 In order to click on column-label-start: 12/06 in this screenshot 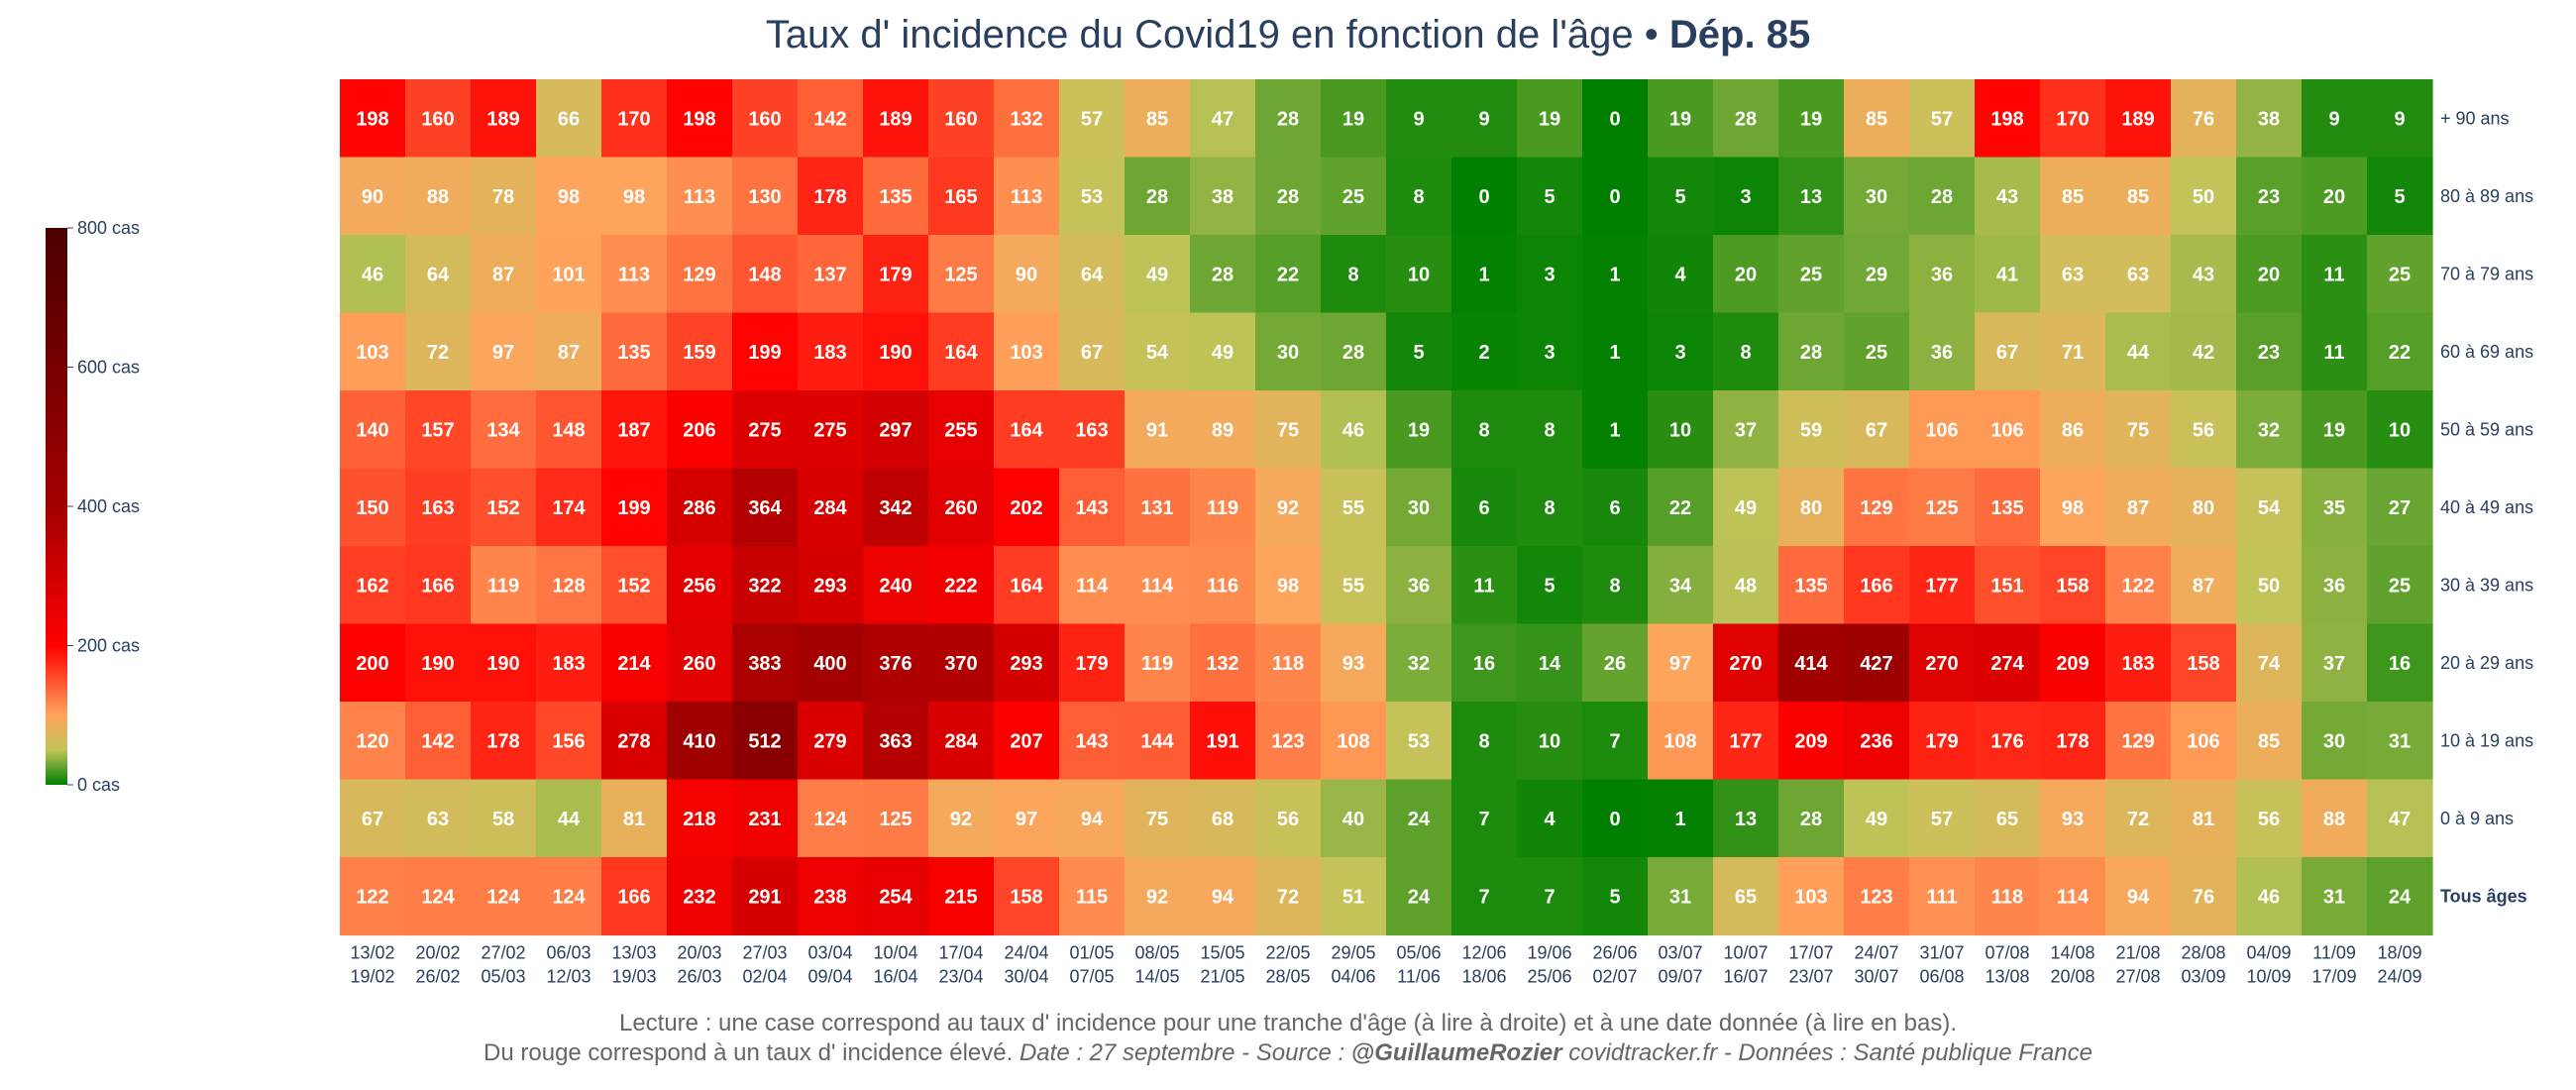, I will do `click(1483, 953)`.